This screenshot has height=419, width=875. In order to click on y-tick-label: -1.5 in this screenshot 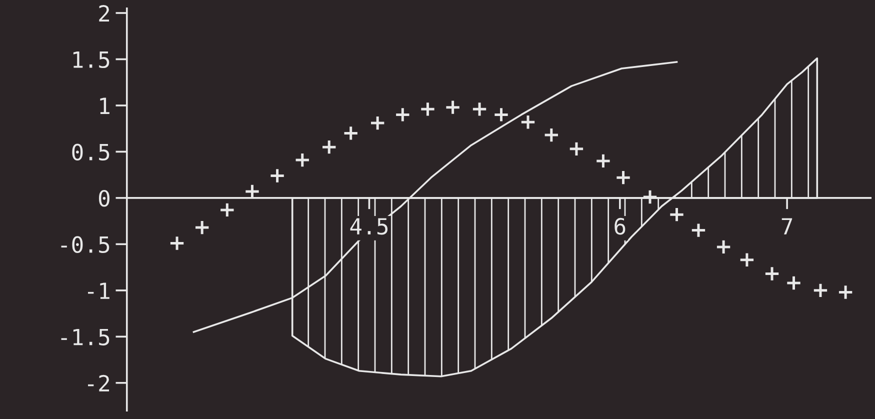, I will do `click(85, 337)`.